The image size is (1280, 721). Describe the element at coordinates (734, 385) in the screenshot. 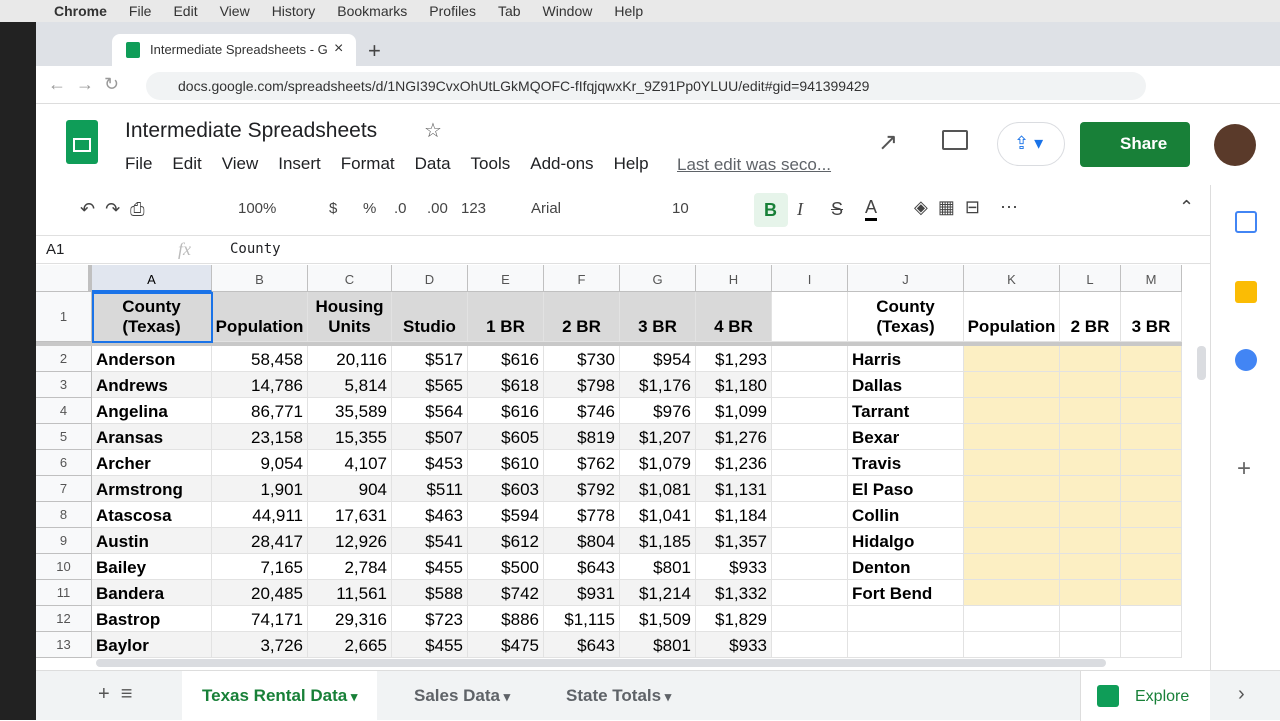

I see `cell: $1,180` at that location.